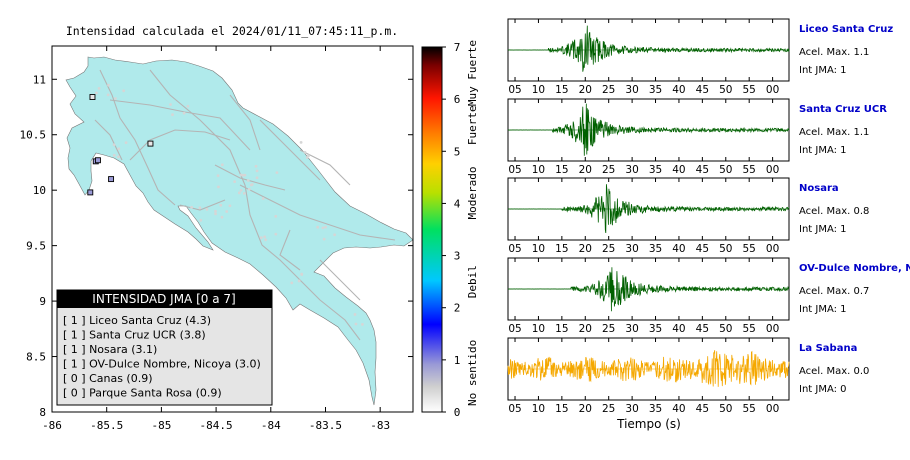 The width and height of the screenshot is (910, 460). What do you see at coordinates (457, 47) in the screenshot?
I see `colorbar-tick-label: 7` at bounding box center [457, 47].